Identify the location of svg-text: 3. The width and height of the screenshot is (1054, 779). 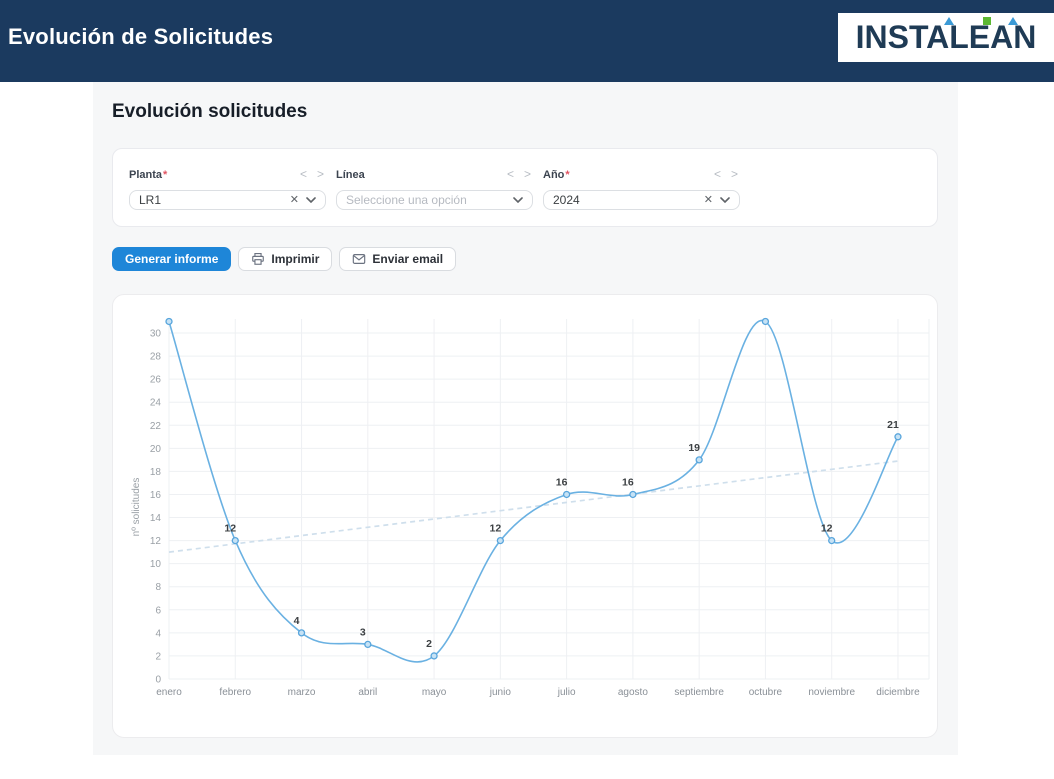
(363, 632).